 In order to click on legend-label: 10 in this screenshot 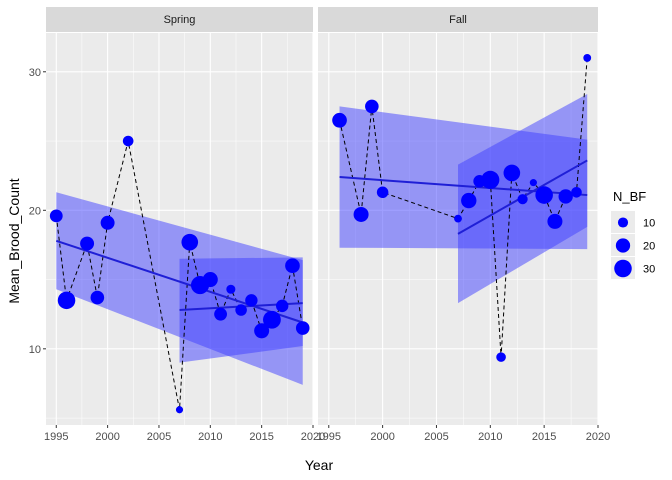, I will do `click(649, 224)`.